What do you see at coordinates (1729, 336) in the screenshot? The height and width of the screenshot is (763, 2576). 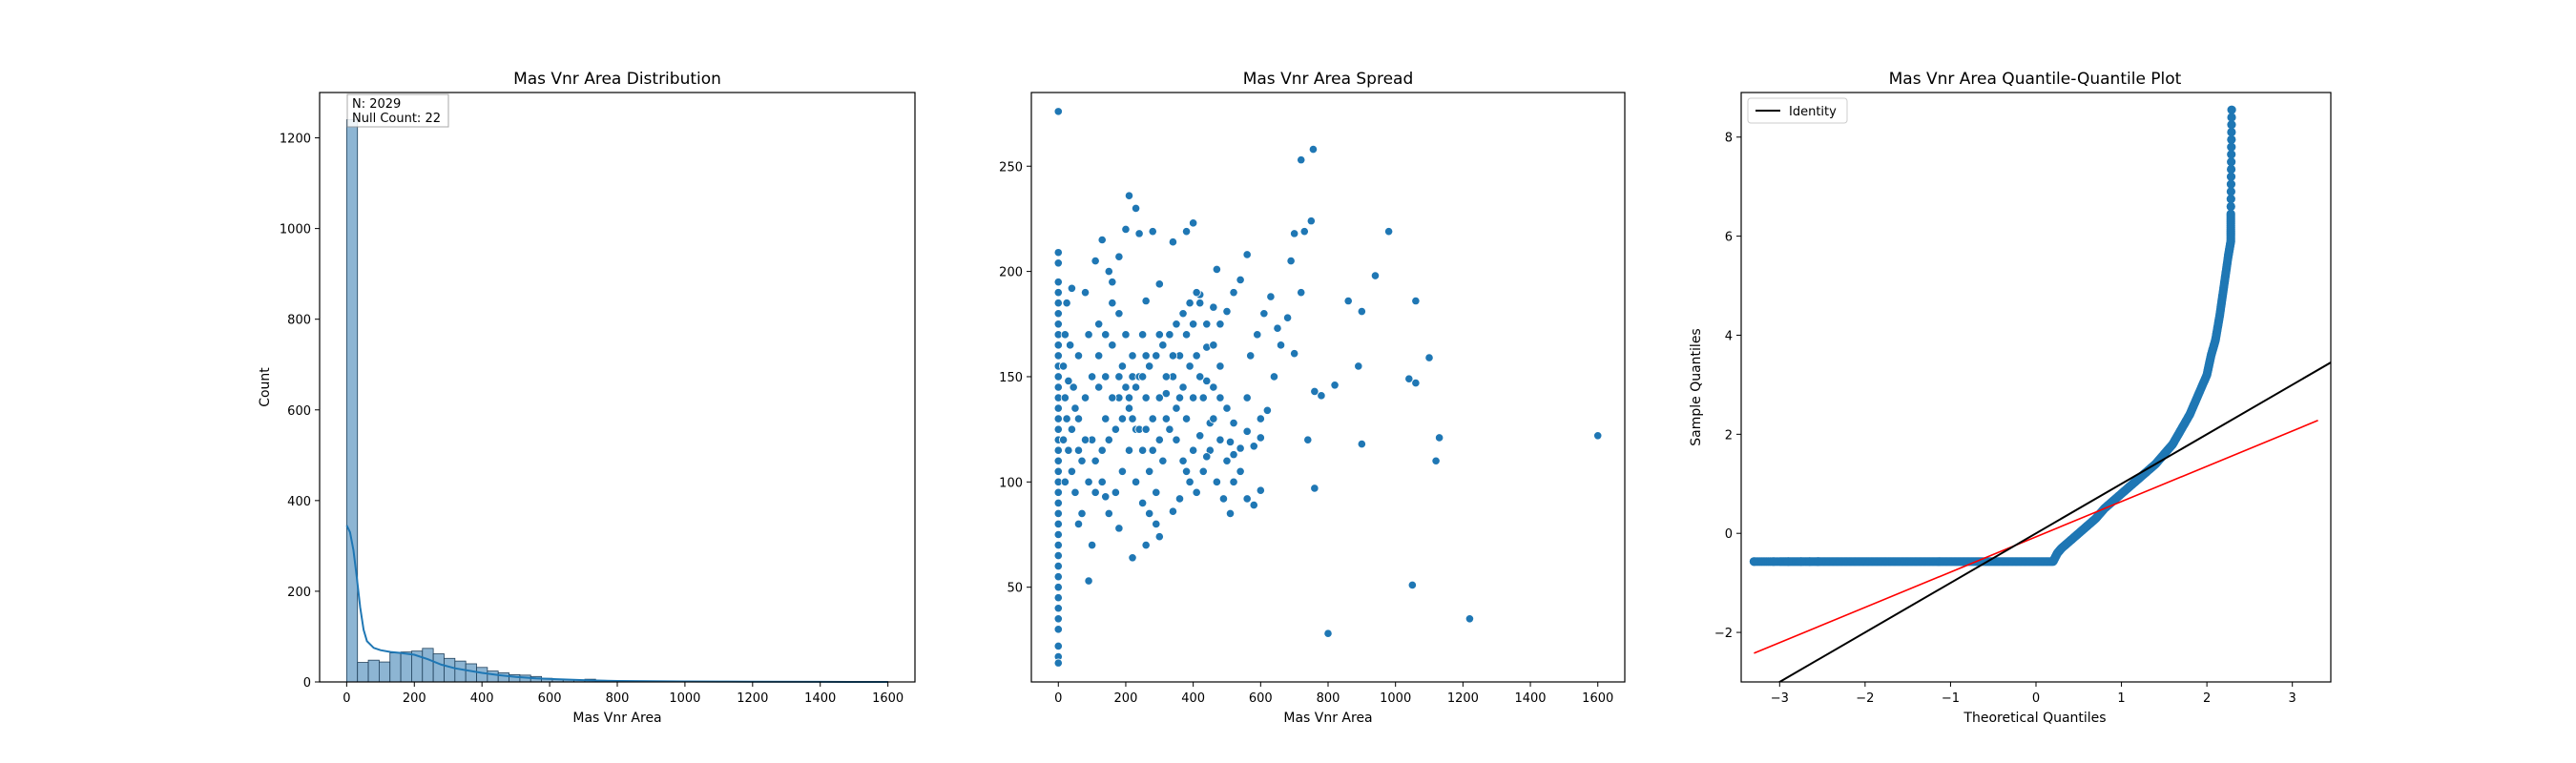 I see `qq-y-tick-label: 4` at bounding box center [1729, 336].